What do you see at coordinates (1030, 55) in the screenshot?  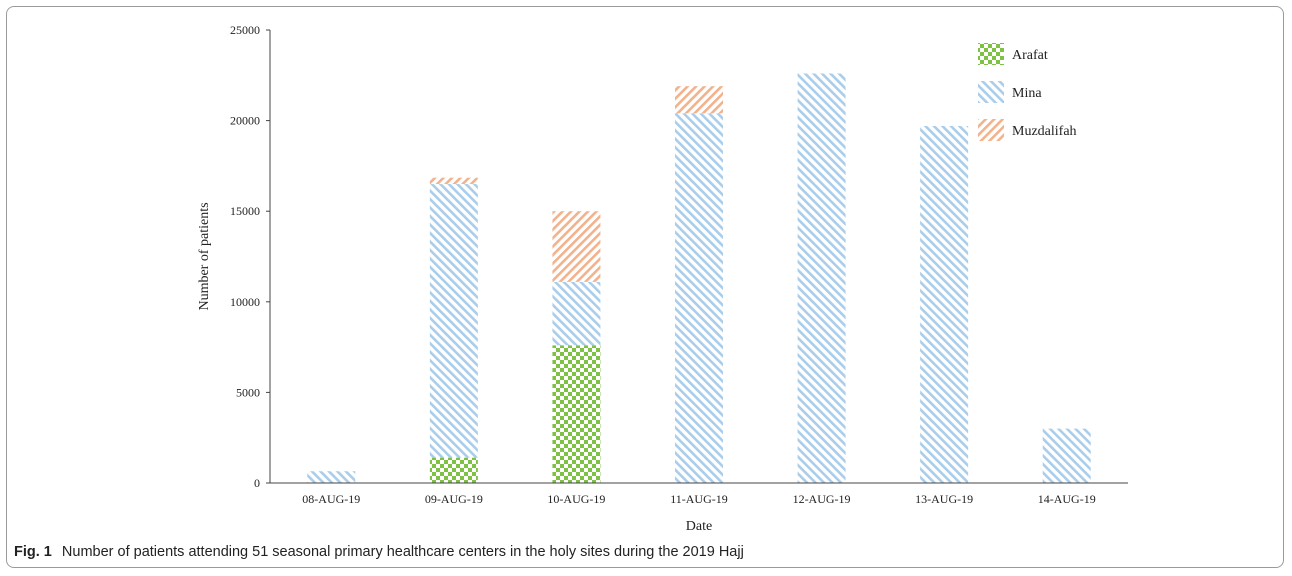 I see `legend-label-arafat: Arafat` at bounding box center [1030, 55].